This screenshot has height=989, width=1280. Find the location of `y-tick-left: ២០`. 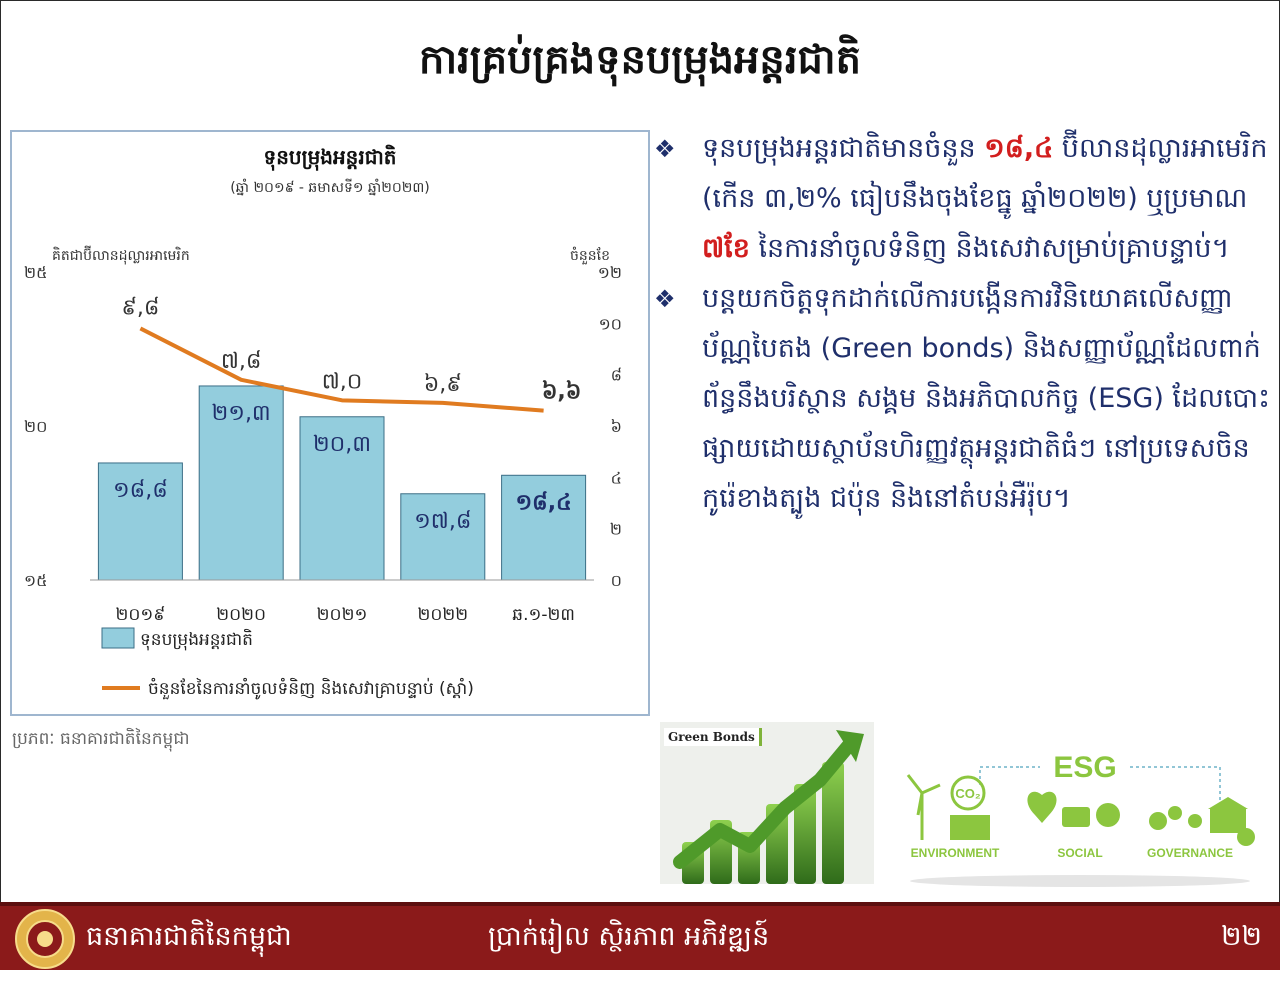

y-tick-left: ២០ is located at coordinates (35, 426).